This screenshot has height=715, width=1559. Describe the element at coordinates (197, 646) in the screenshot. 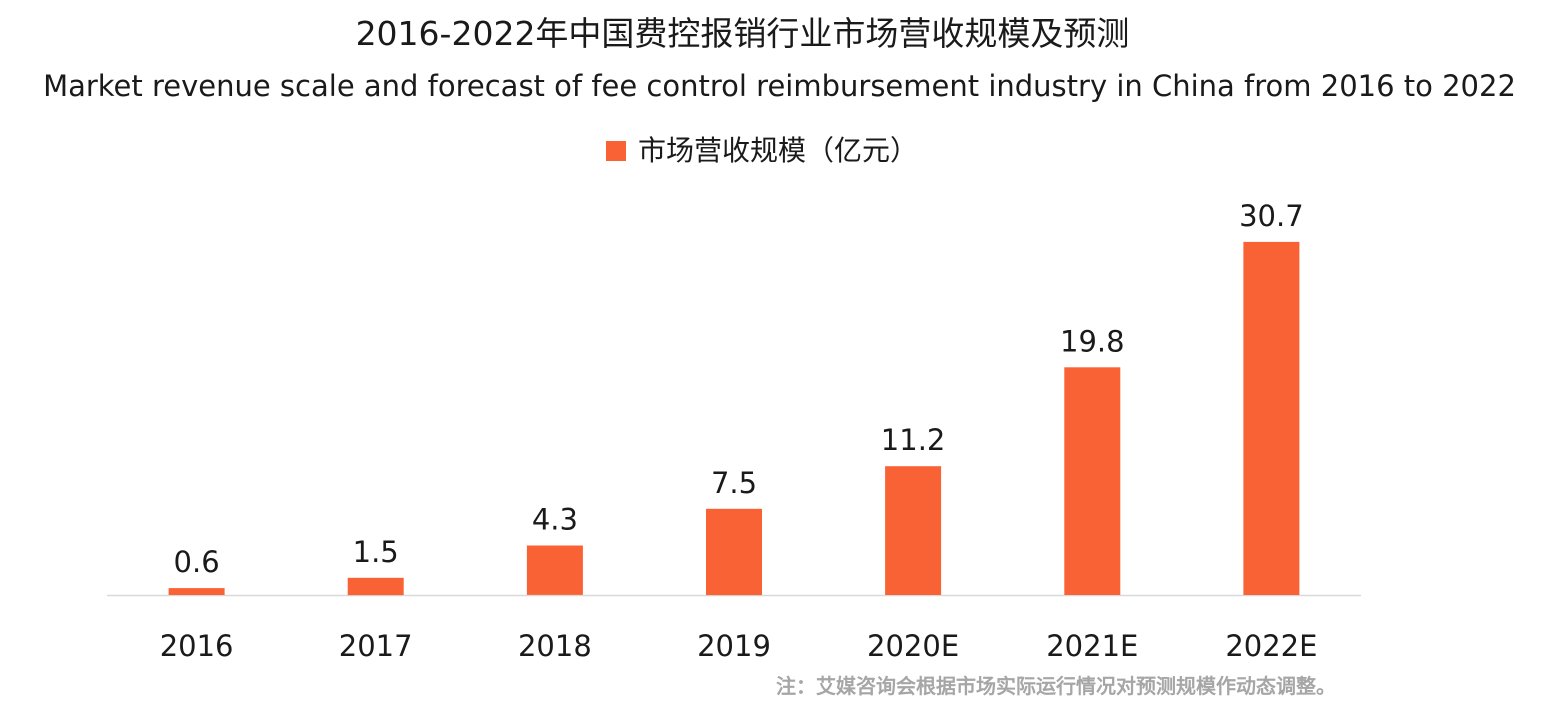

I see `x-tick-label-2016: 2016` at that location.